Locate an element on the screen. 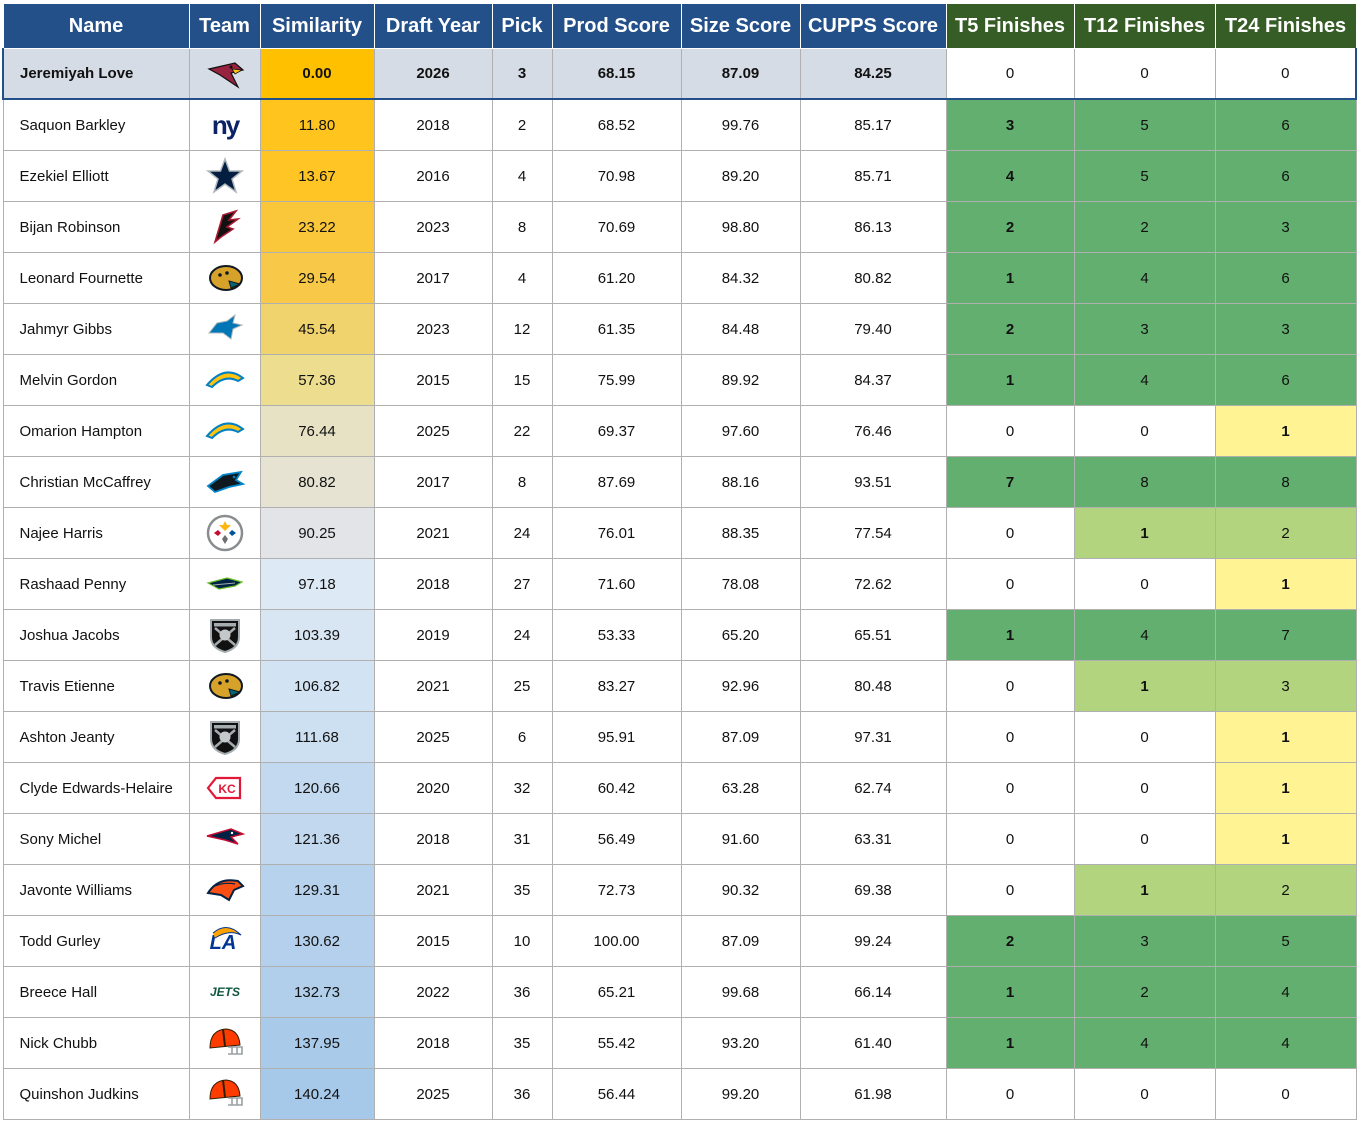 This screenshot has width=1358, height=1122. cell-name: Najee Harris is located at coordinates (96, 533).